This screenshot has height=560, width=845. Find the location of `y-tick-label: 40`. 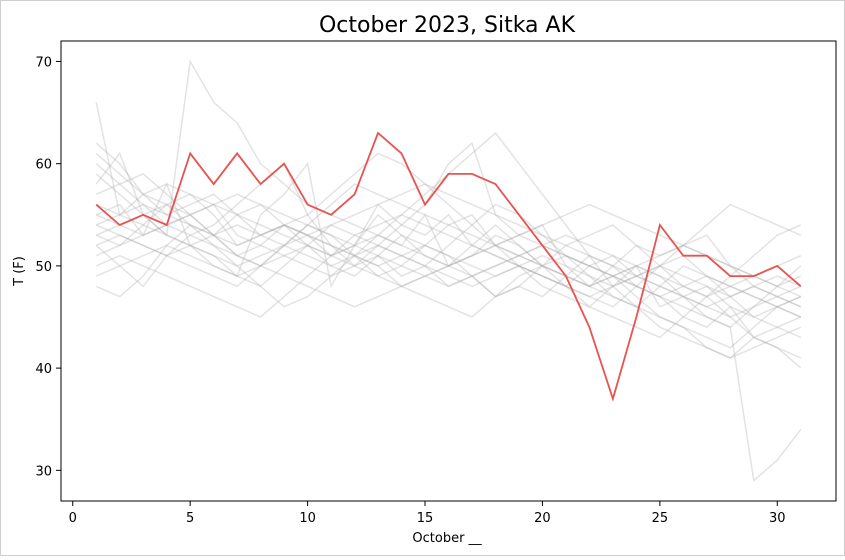

y-tick-label: 40 is located at coordinates (43, 369).